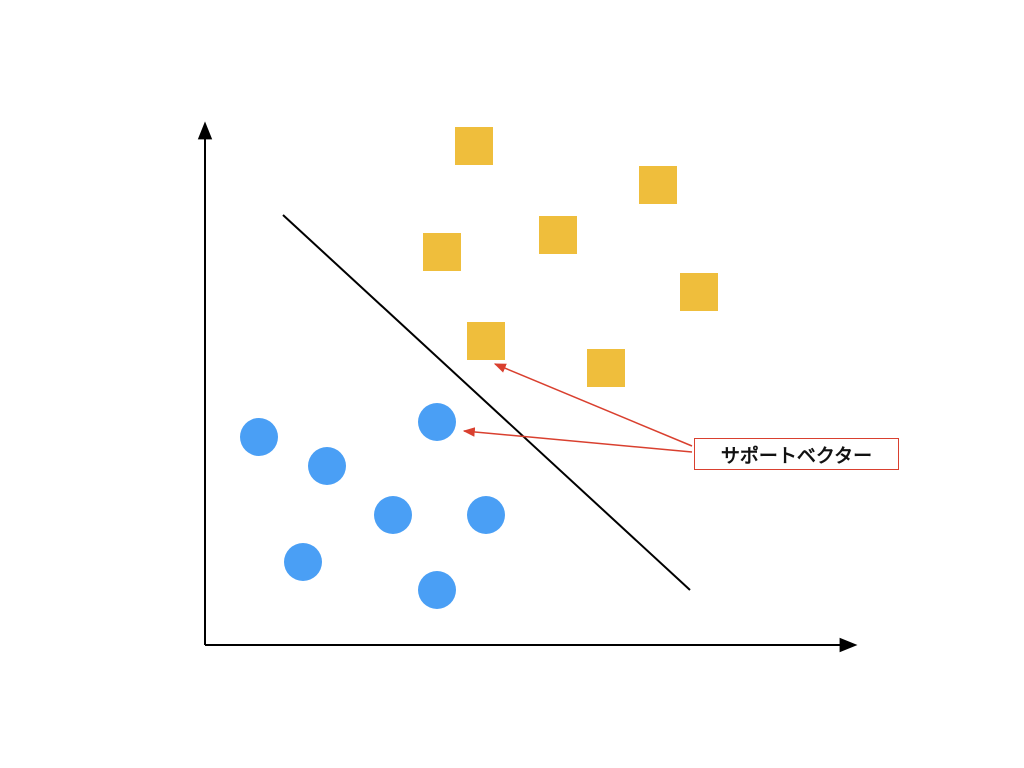 This screenshot has width=1024, height=768. I want to click on support-vector-circle, so click(437, 422).